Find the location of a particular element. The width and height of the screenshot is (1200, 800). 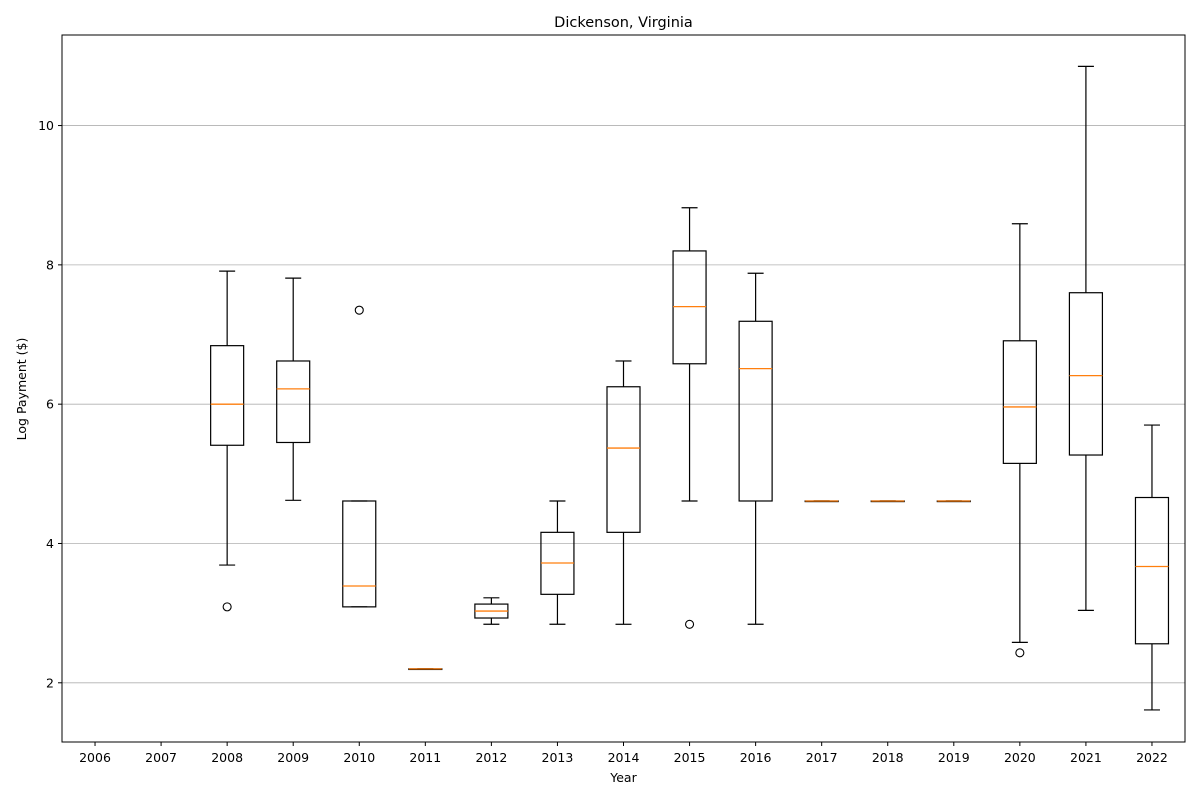

x-tick-label: 2016 is located at coordinates (756, 757).